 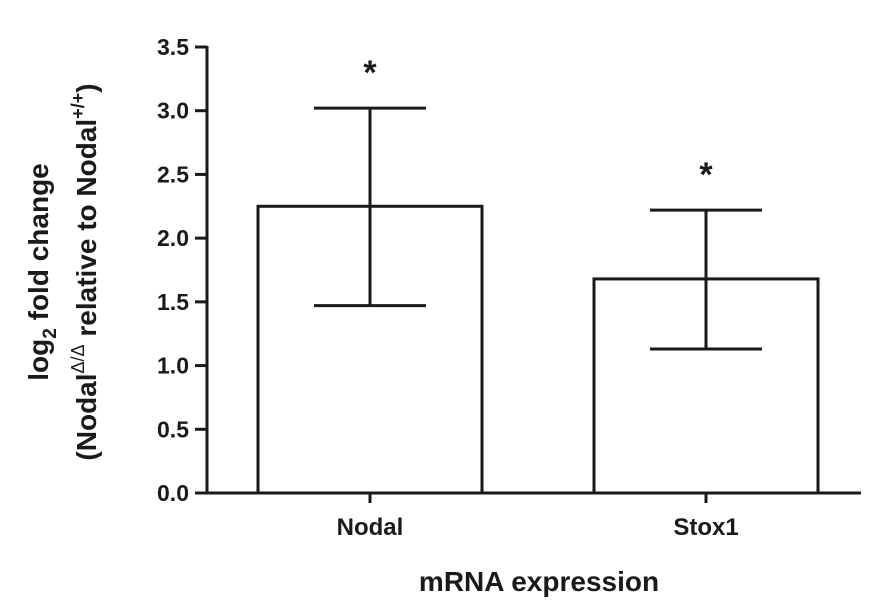 I want to click on y-tick-label: 3.5, so click(x=173, y=47).